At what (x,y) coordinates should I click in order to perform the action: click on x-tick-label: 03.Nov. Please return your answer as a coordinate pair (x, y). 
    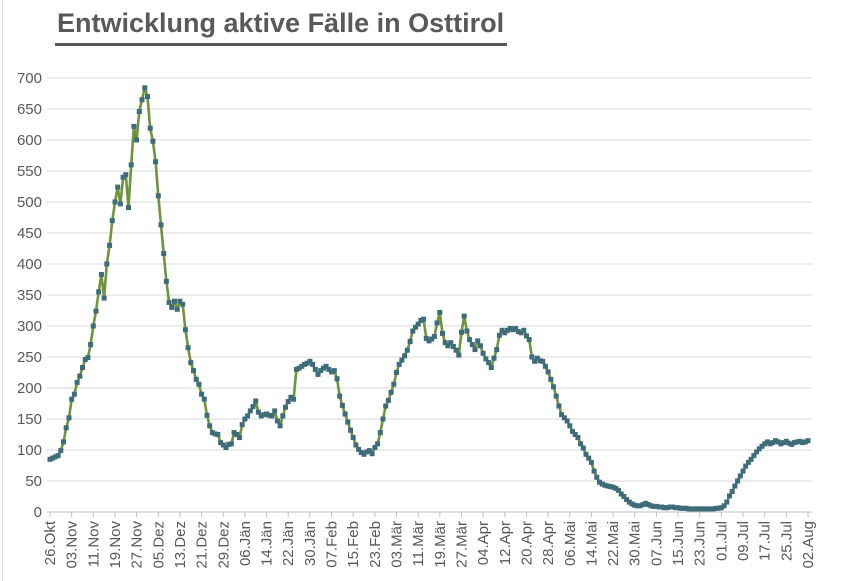
    Looking at the image, I should click on (72, 545).